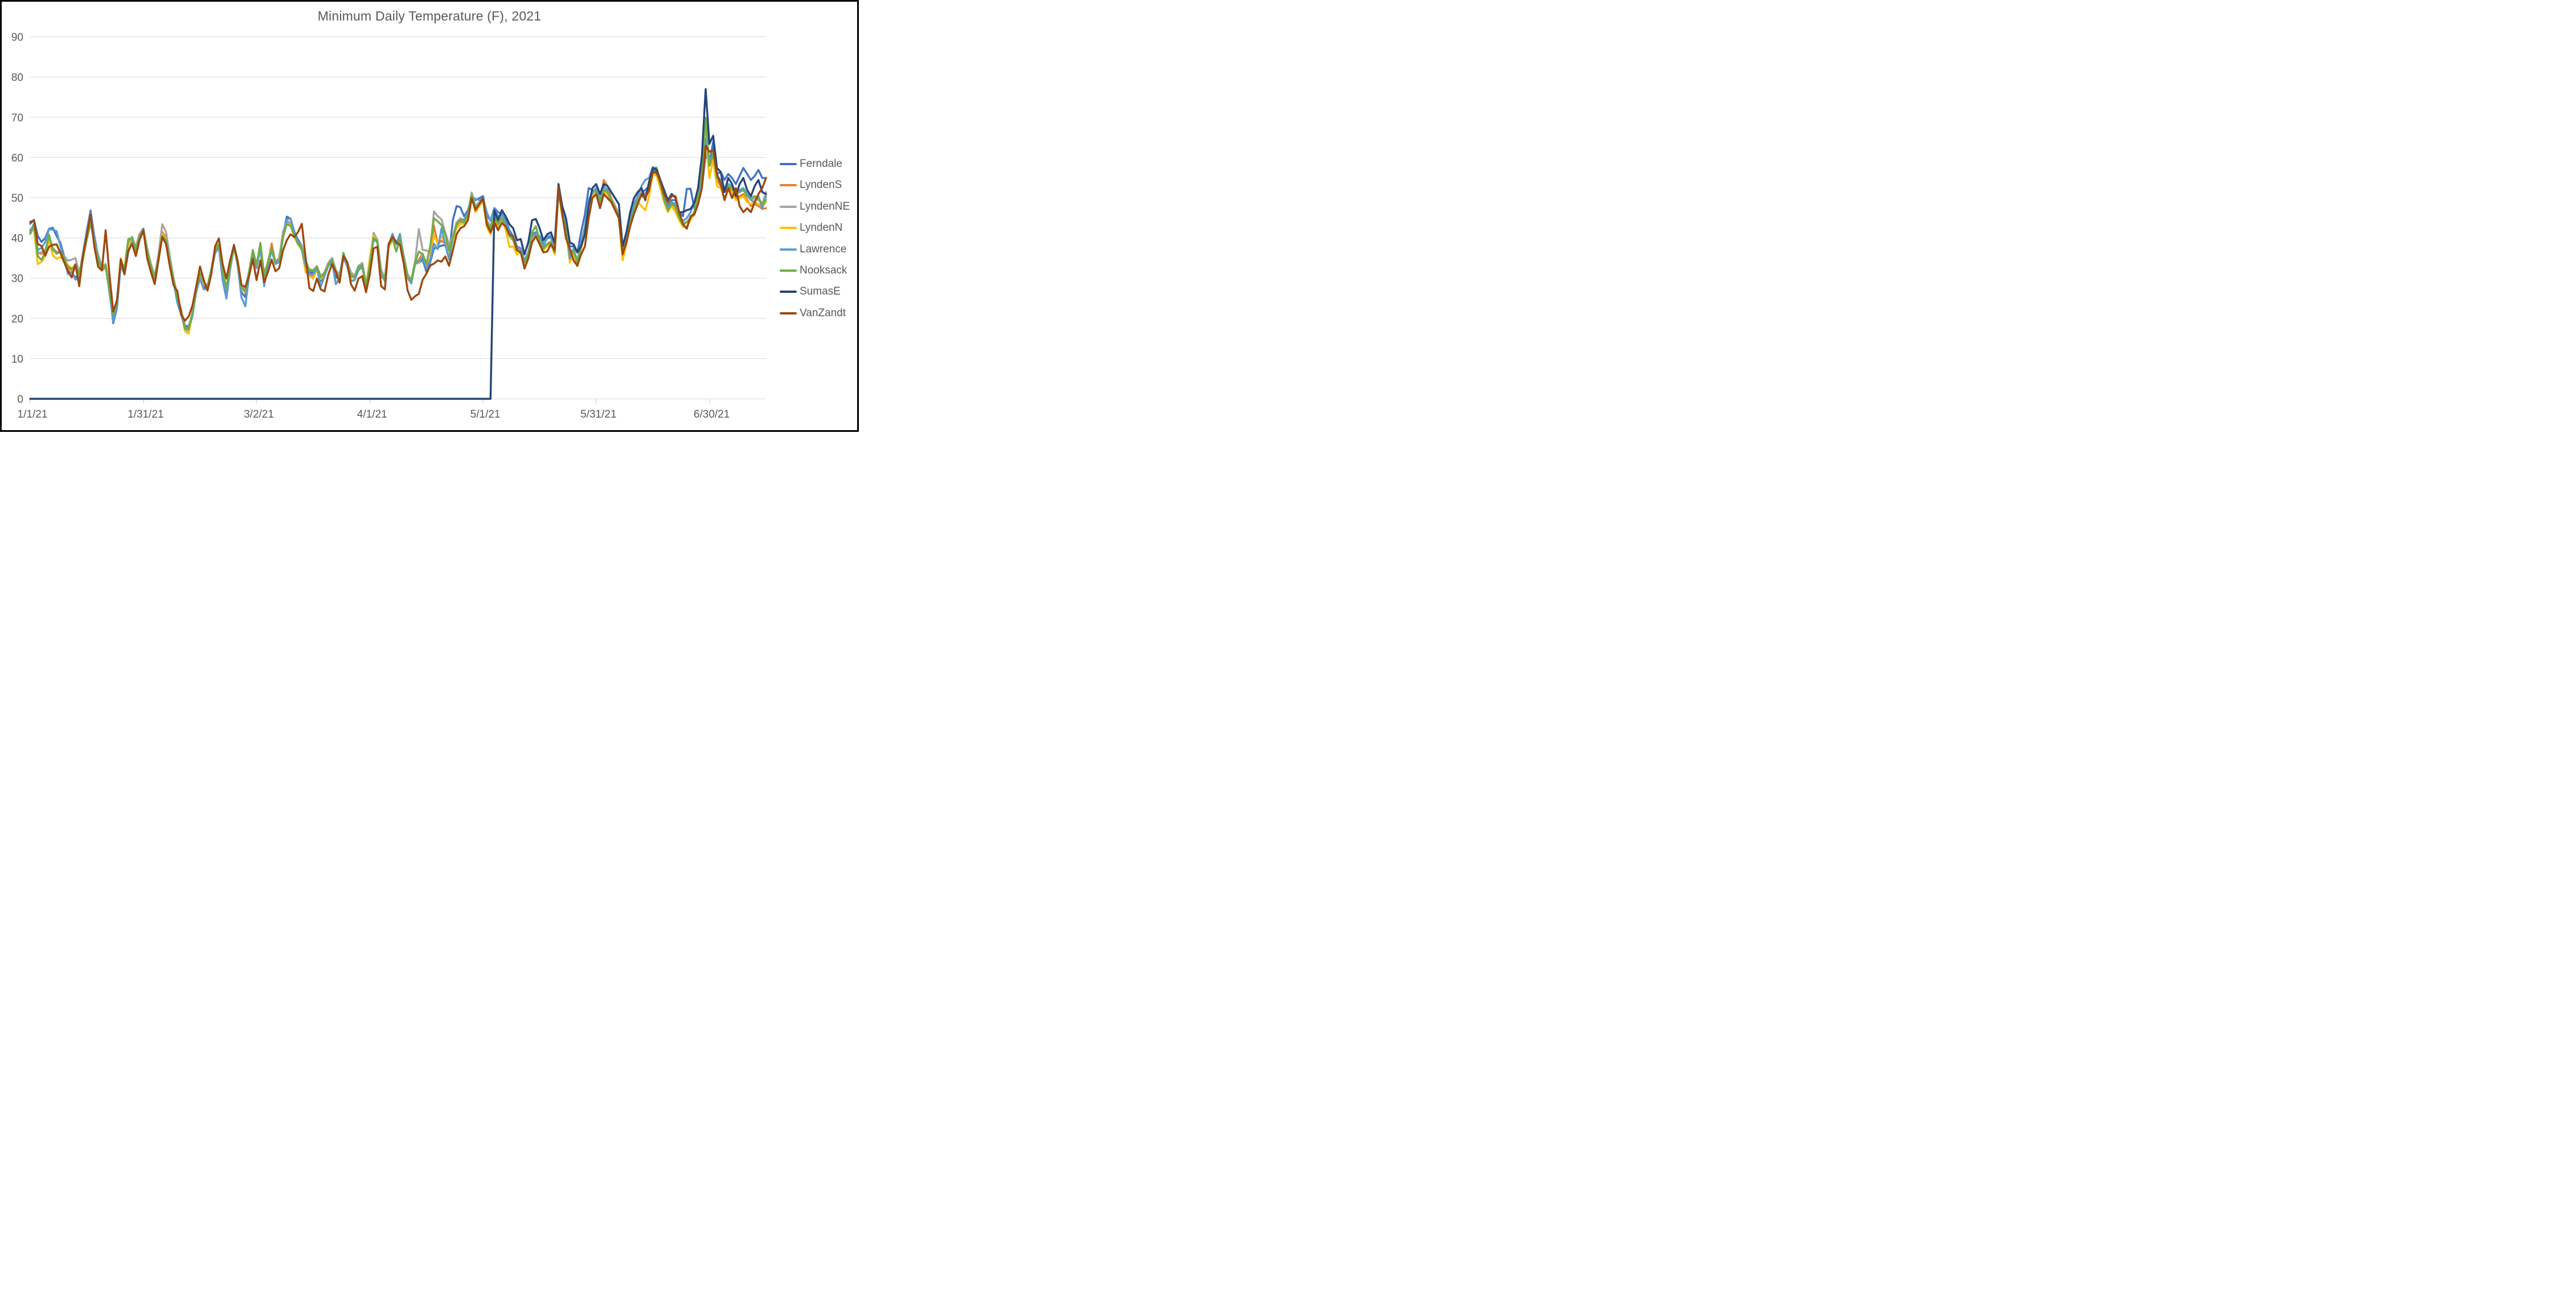  Describe the element at coordinates (821, 185) in the screenshot. I see `legend-label-LyndenS: LyndenS` at that location.